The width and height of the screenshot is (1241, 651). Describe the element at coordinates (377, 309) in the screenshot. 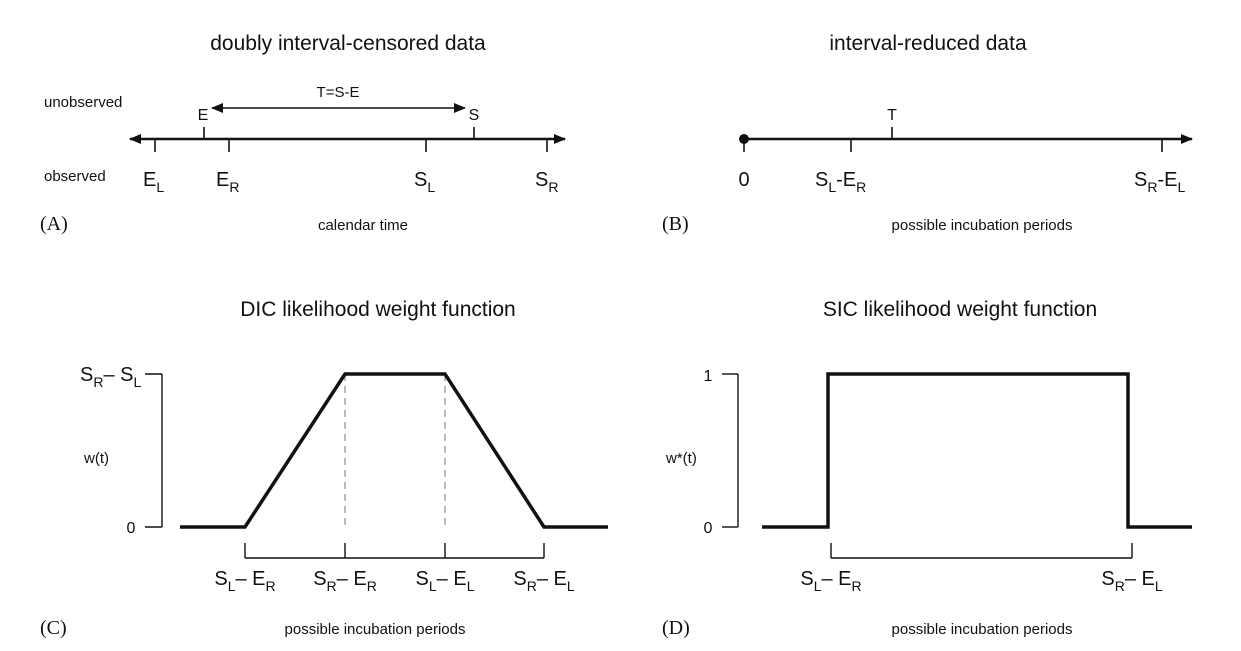

I see `panel-c-title: DIC likelihood weight function` at that location.